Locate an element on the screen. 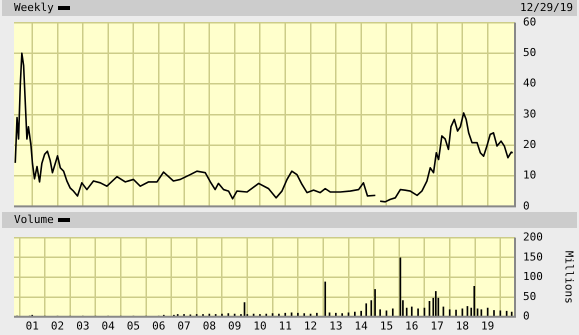  x-tick-label: 11 is located at coordinates (285, 325).